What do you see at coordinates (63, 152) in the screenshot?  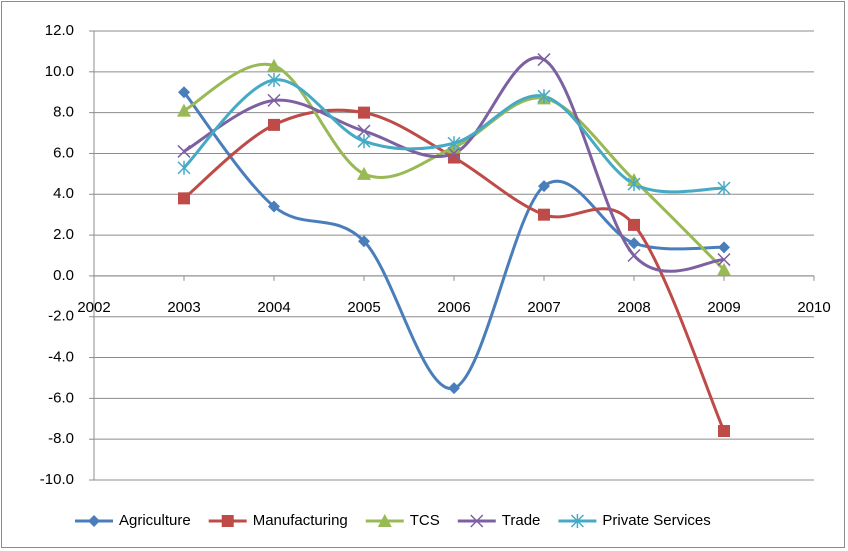 I see `y-tick-label: 6.0` at bounding box center [63, 152].